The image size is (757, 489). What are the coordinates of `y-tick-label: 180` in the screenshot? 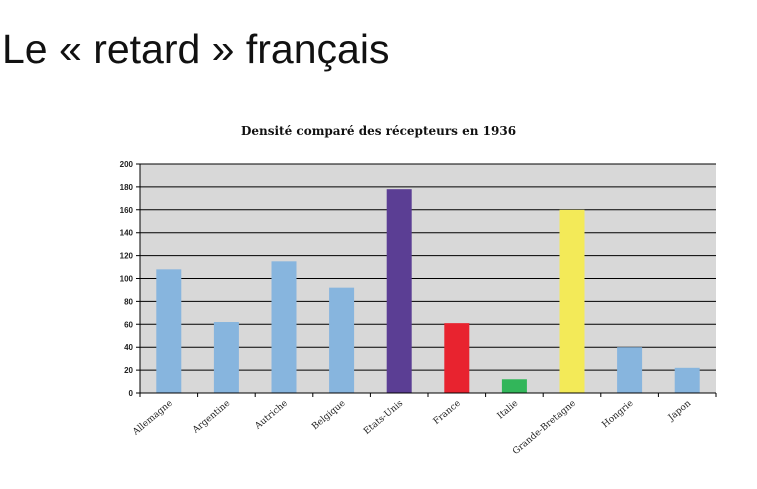 It's located at (127, 187).